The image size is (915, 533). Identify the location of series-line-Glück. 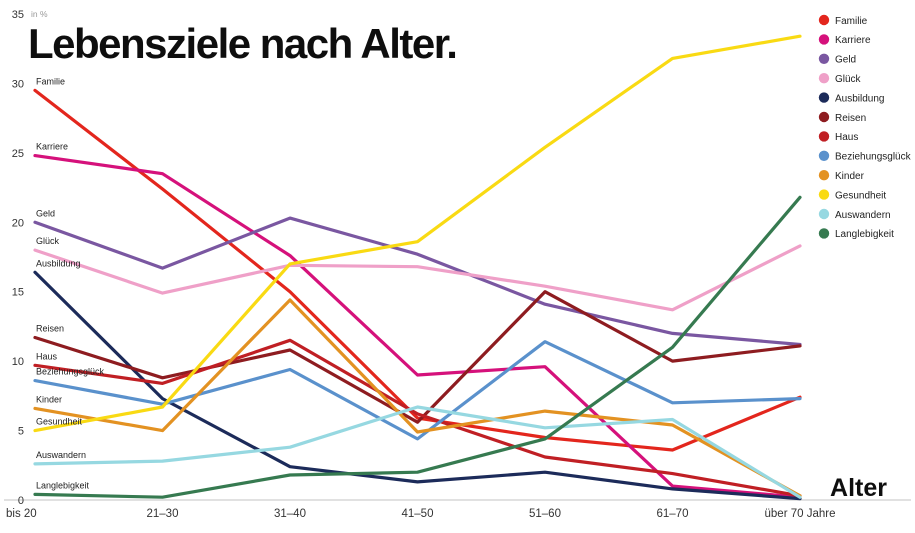
(417, 278).